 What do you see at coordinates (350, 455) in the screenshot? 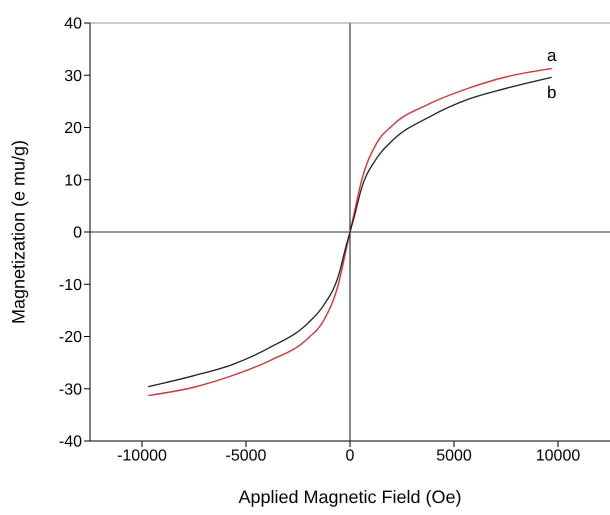
I see `x-tick-label: 0` at bounding box center [350, 455].